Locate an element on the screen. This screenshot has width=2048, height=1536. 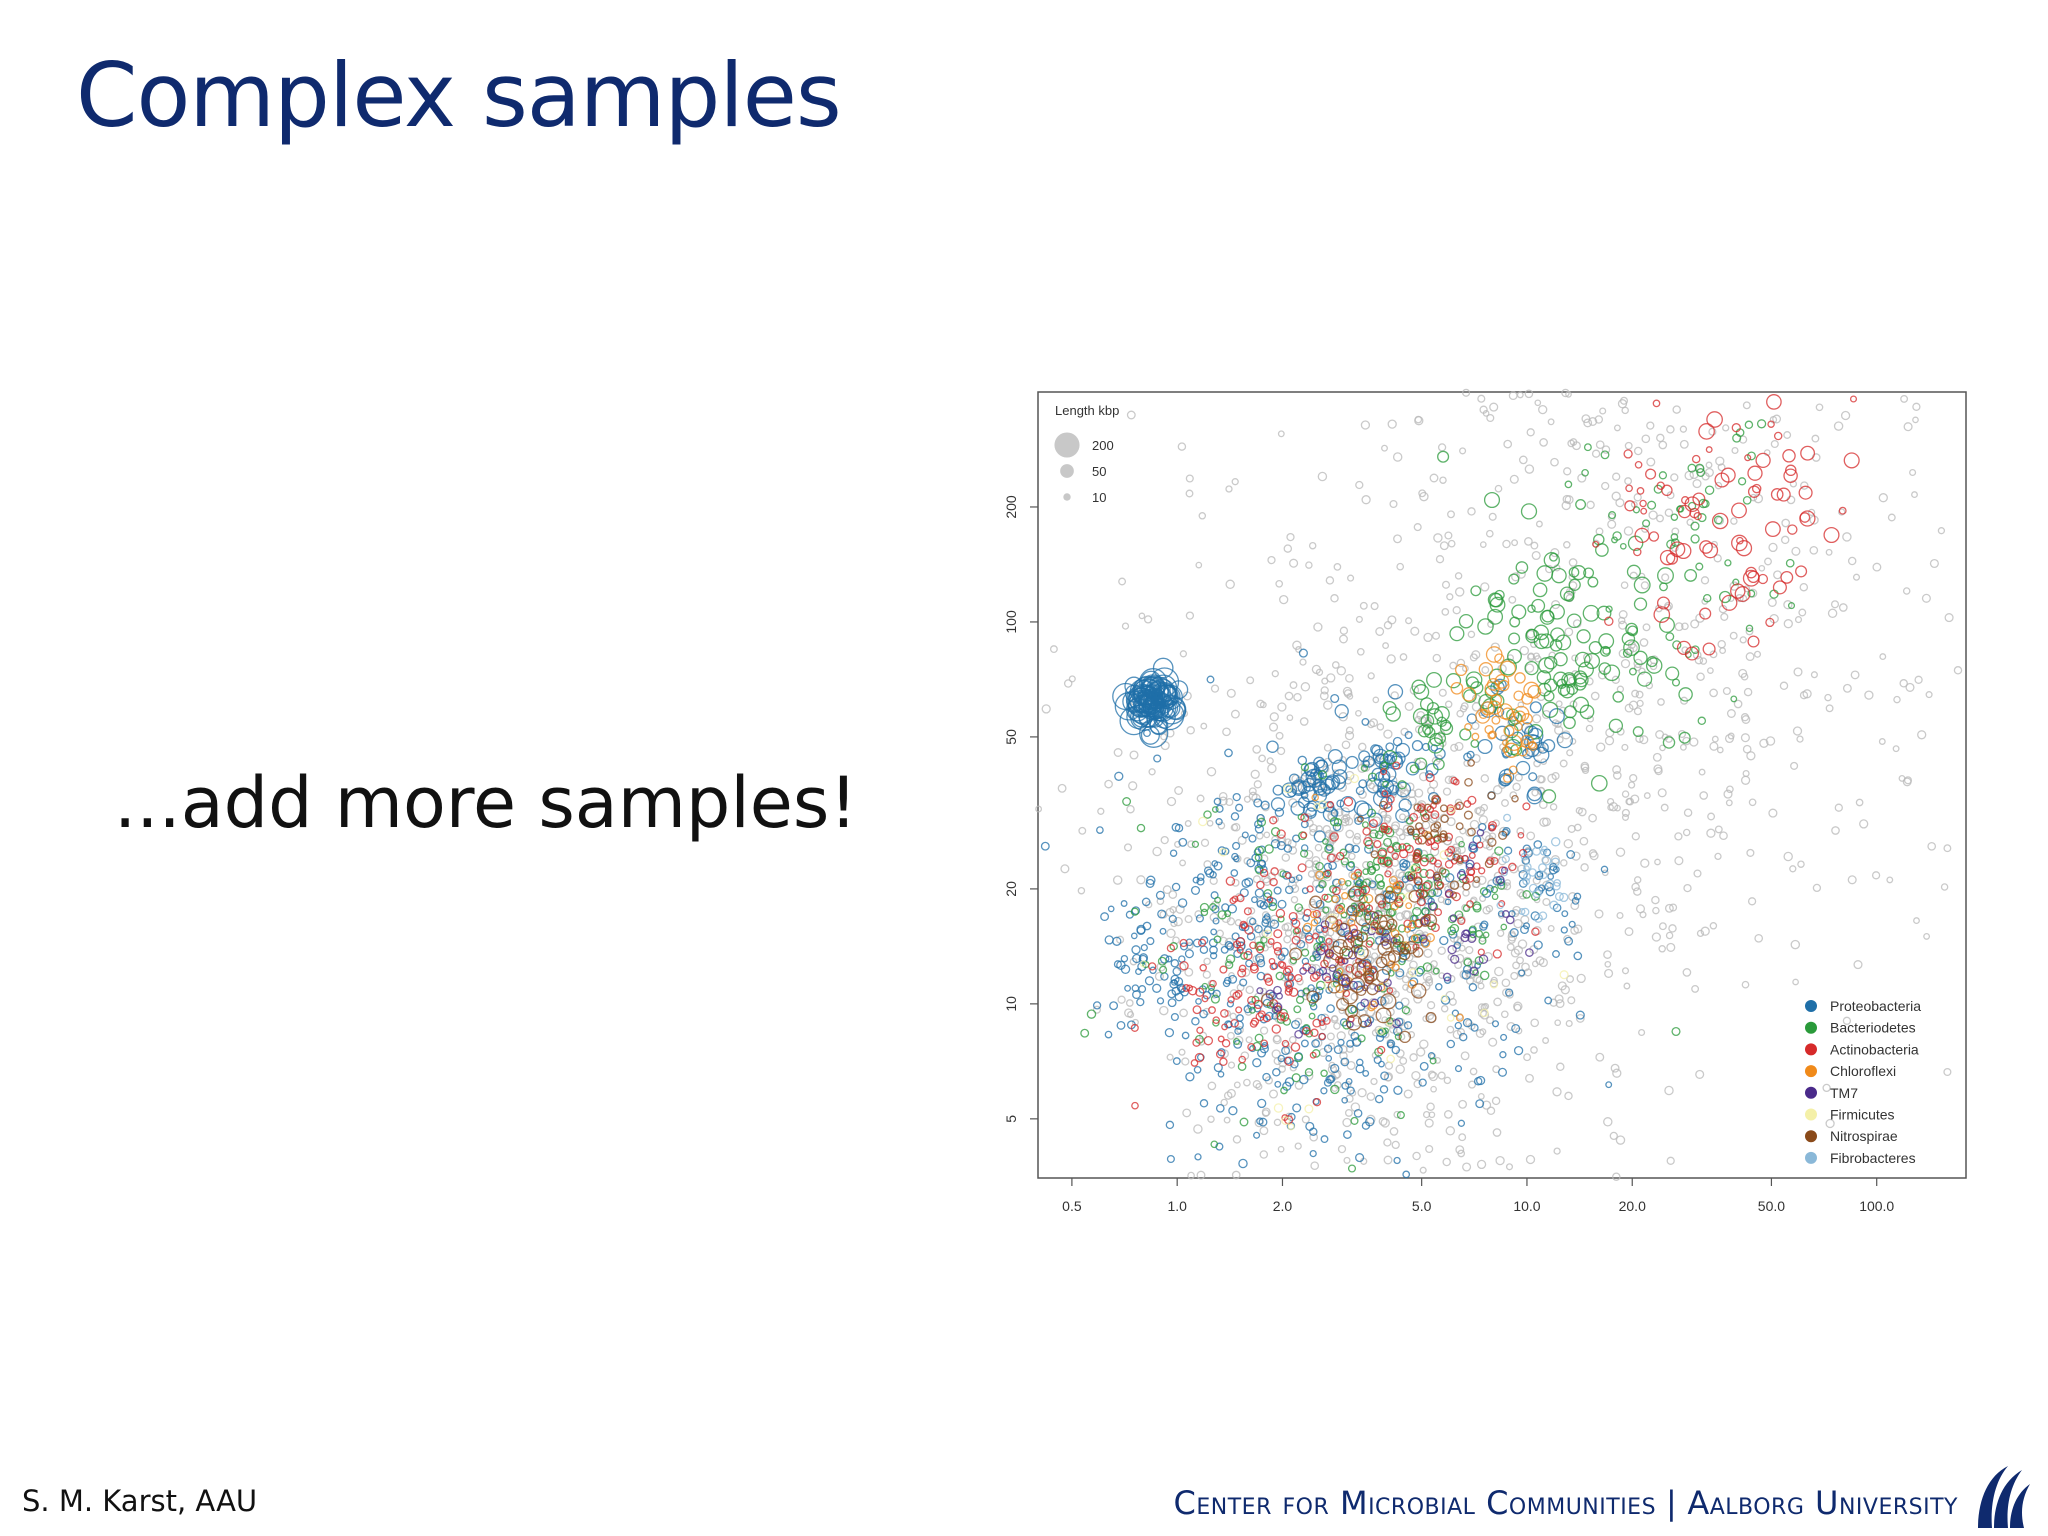
aau-wave-logo-icon is located at coordinates (2004, 1497).